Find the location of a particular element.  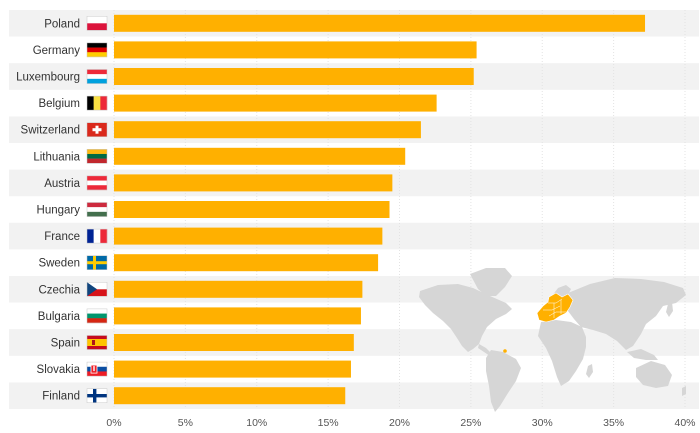

country-flags is located at coordinates (97, 209).